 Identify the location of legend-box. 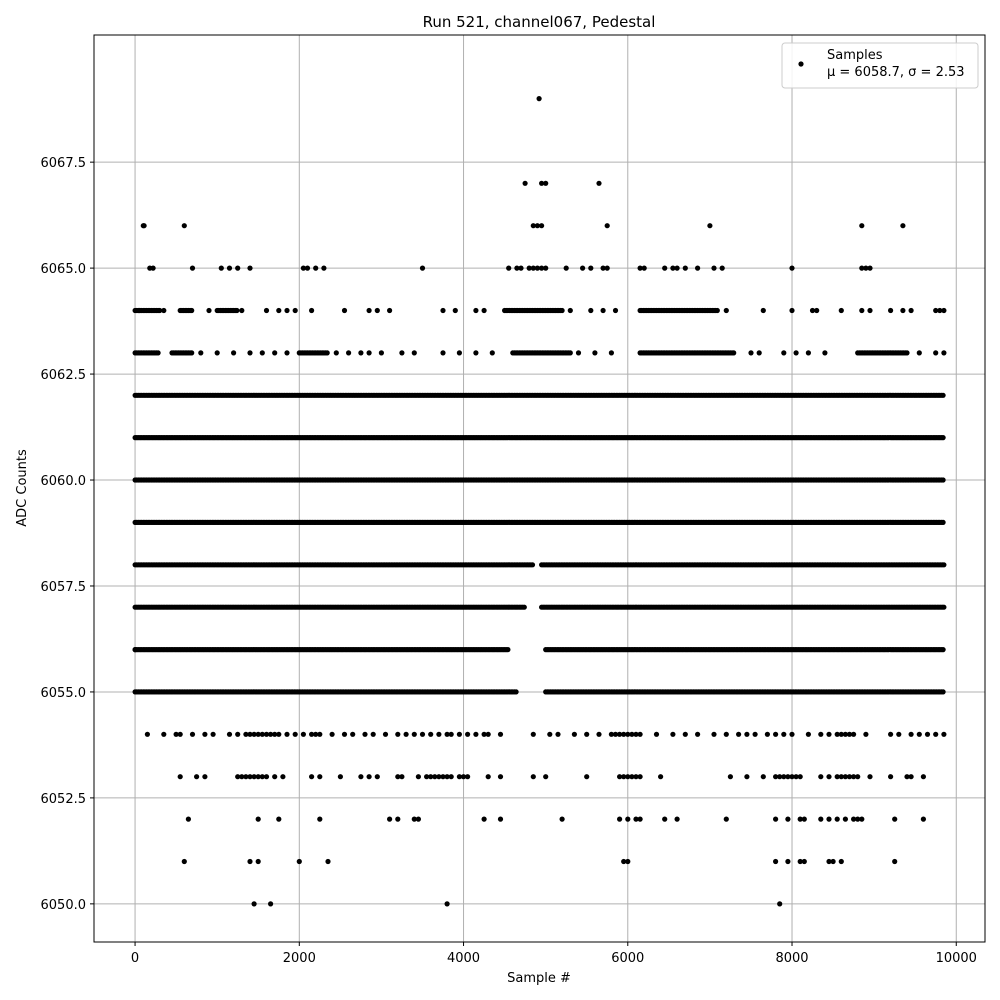
(880, 65).